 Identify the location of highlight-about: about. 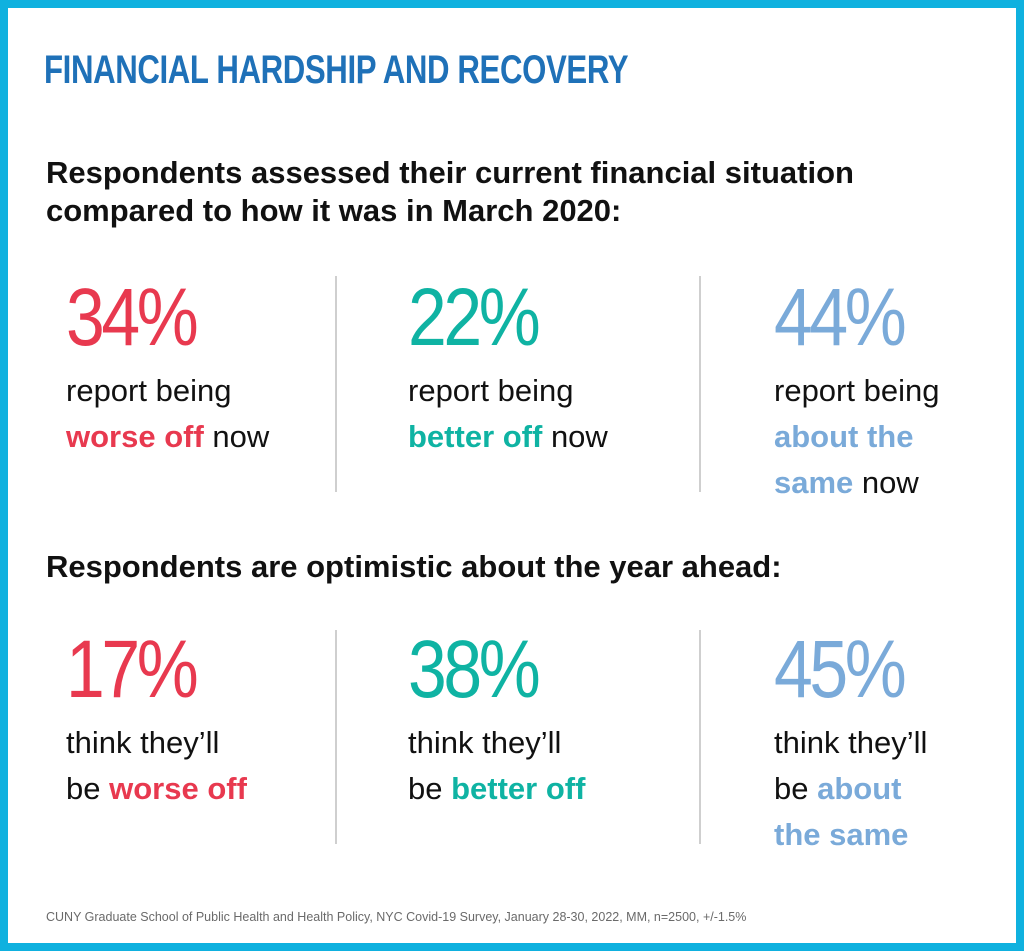
(859, 788).